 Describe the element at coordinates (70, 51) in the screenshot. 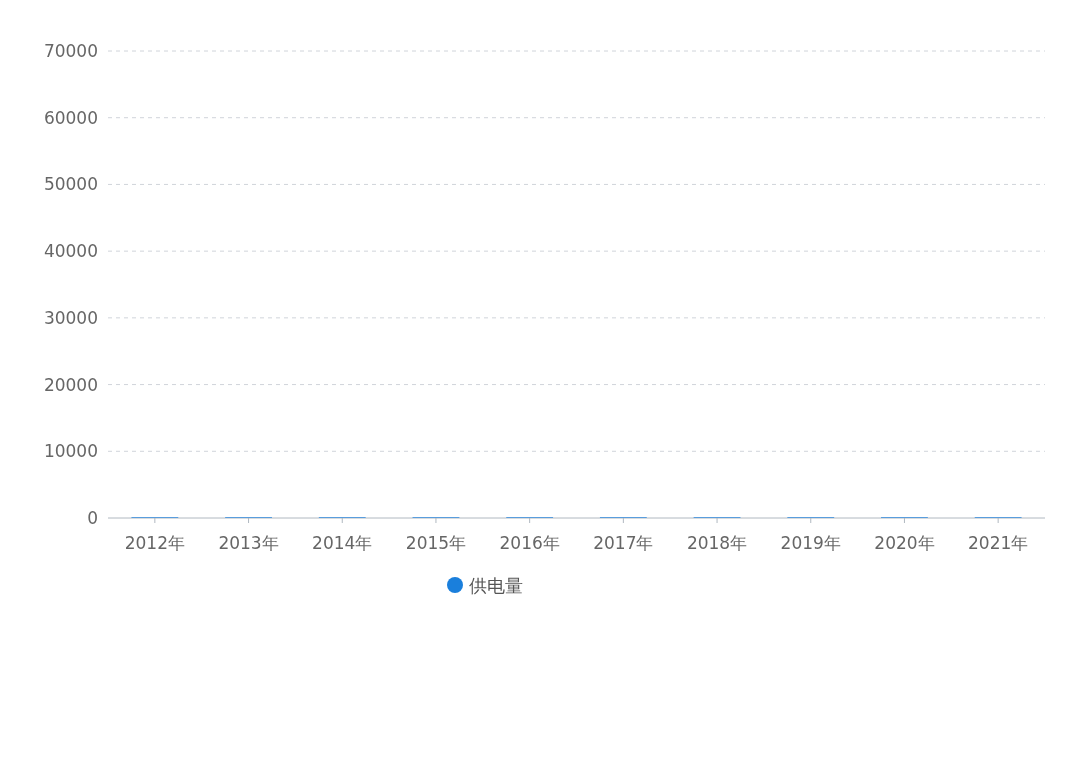

I see `y-tick-label: 70000` at that location.